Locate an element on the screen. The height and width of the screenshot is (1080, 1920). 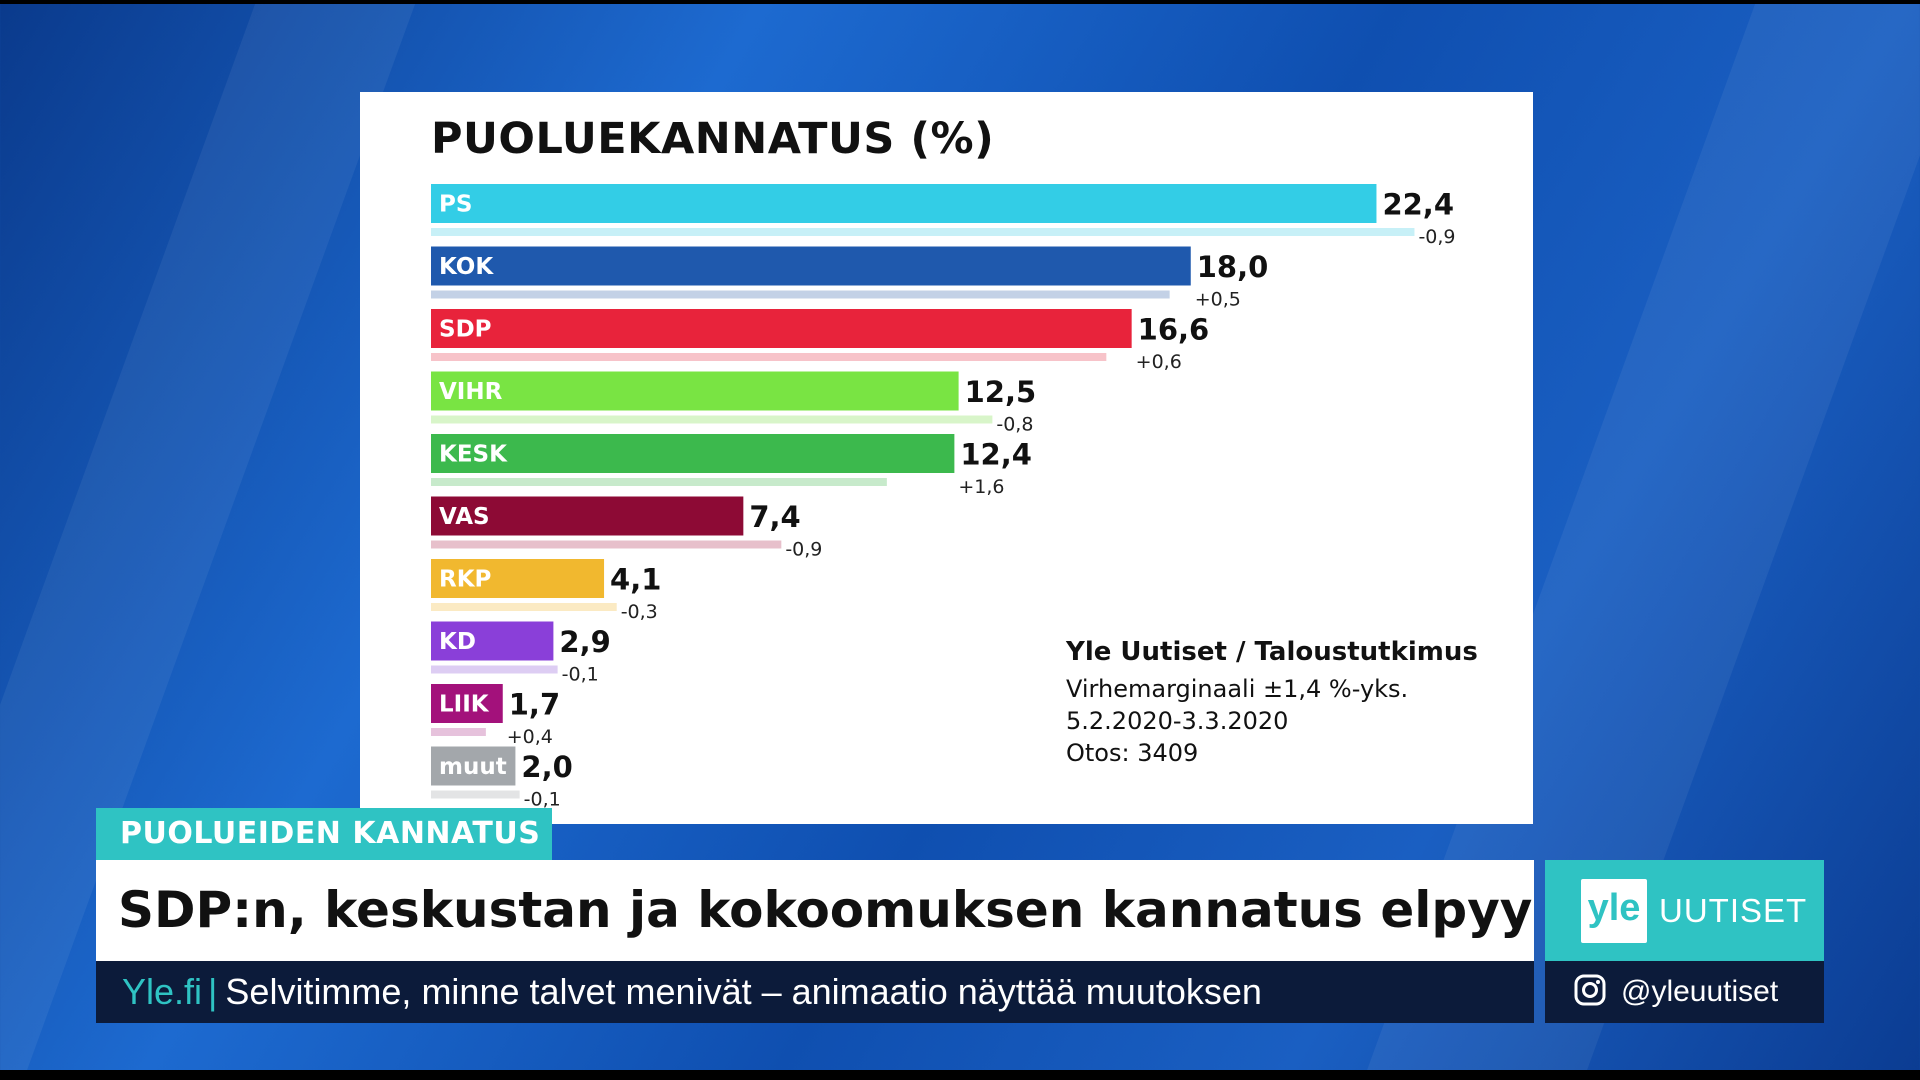
party-label: PS is located at coordinates (455, 205).